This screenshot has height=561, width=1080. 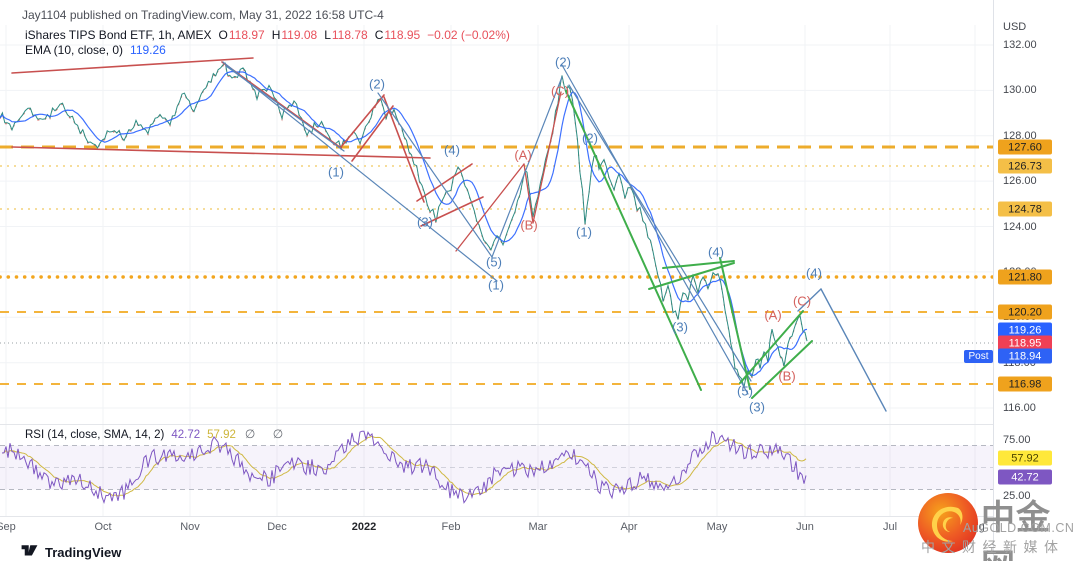 What do you see at coordinates (402, 35) in the screenshot?
I see `ohlc-value-C: 118.95` at bounding box center [402, 35].